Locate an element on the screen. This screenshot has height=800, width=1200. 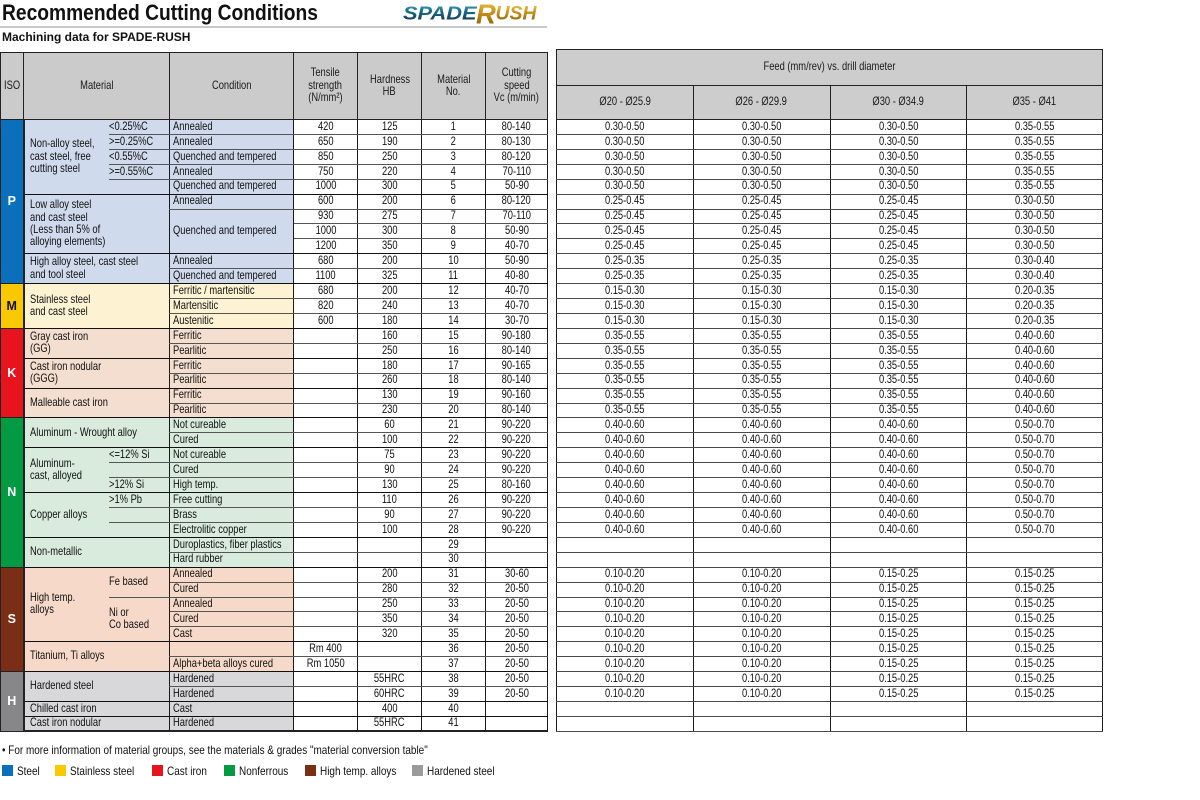
svg-text: USH is located at coordinates (517, 13).